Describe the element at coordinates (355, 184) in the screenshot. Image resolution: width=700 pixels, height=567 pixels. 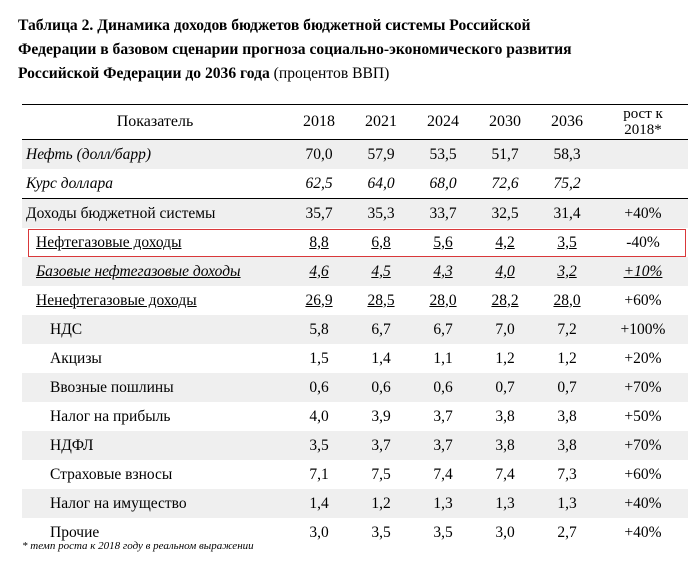
I see `table-row: Курс доллара 62,5 64,0 68,0 72,6 75,2` at that location.